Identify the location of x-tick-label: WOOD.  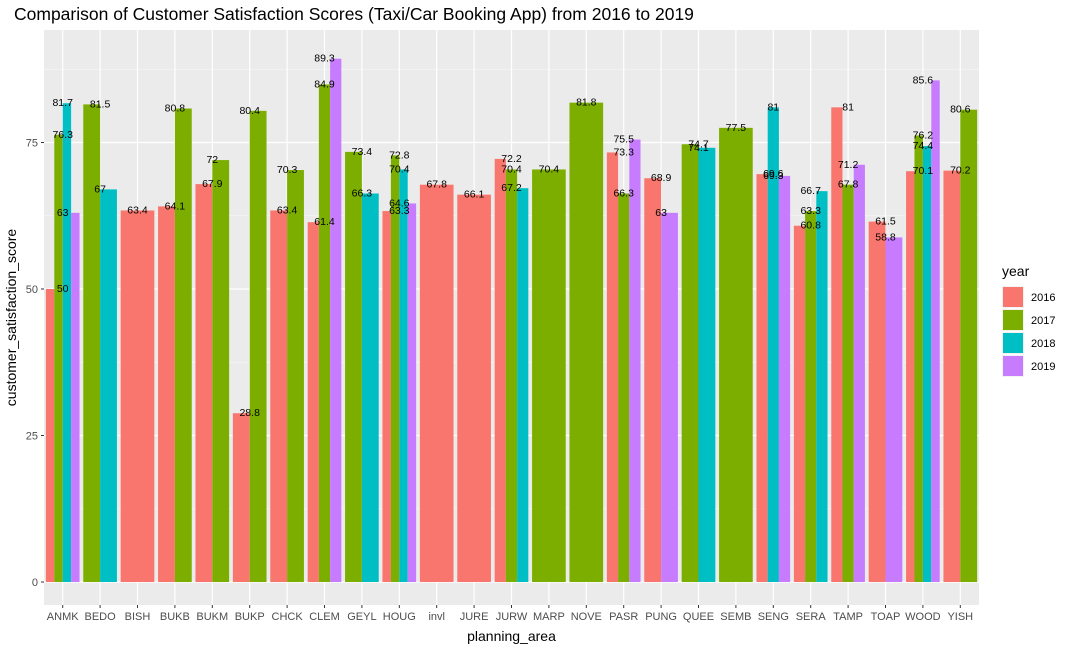
(922, 617).